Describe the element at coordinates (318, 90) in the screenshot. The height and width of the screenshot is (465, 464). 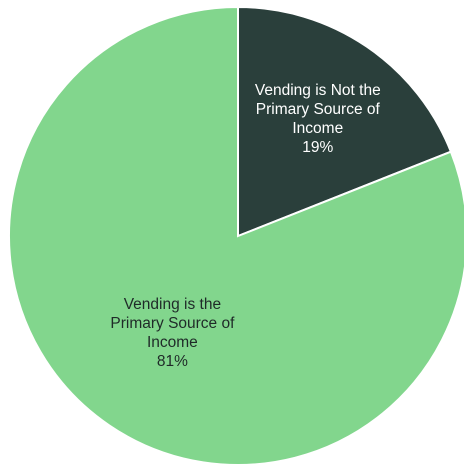
I see `slice-category-label: Vending is Not the` at that location.